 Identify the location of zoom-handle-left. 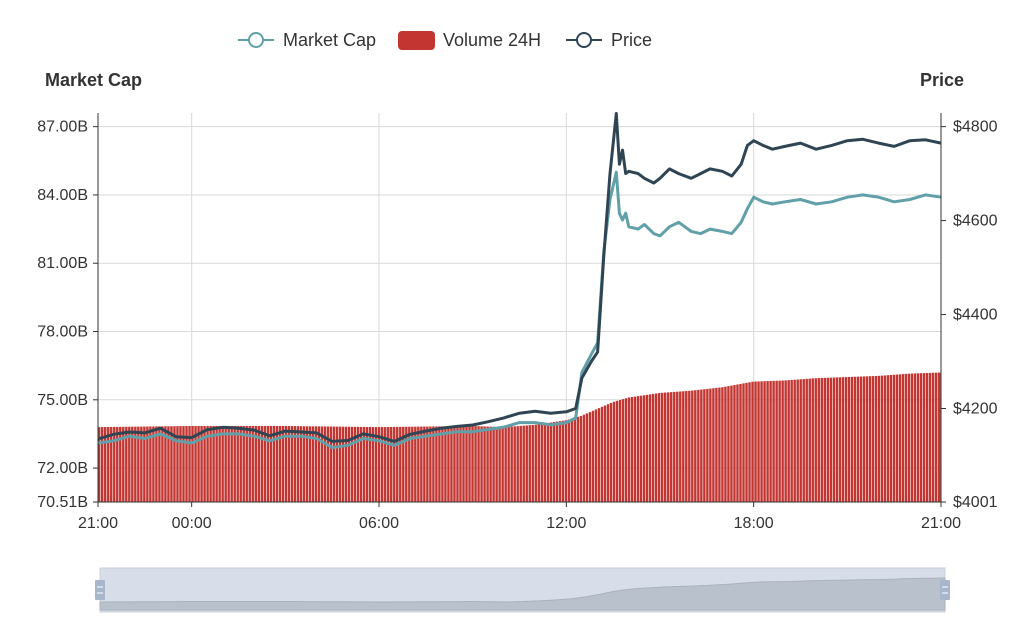
(100, 590).